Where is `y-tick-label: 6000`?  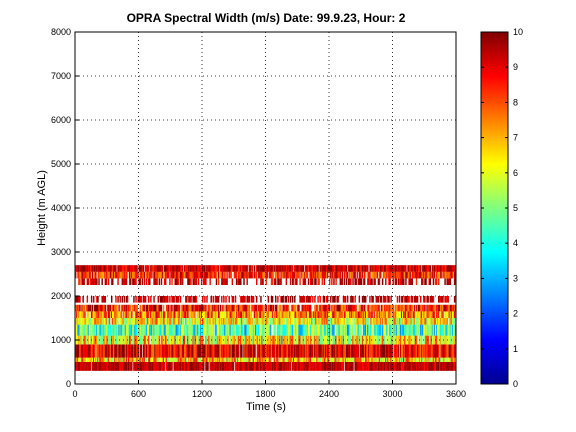 y-tick-label: 6000 is located at coordinates (61, 120).